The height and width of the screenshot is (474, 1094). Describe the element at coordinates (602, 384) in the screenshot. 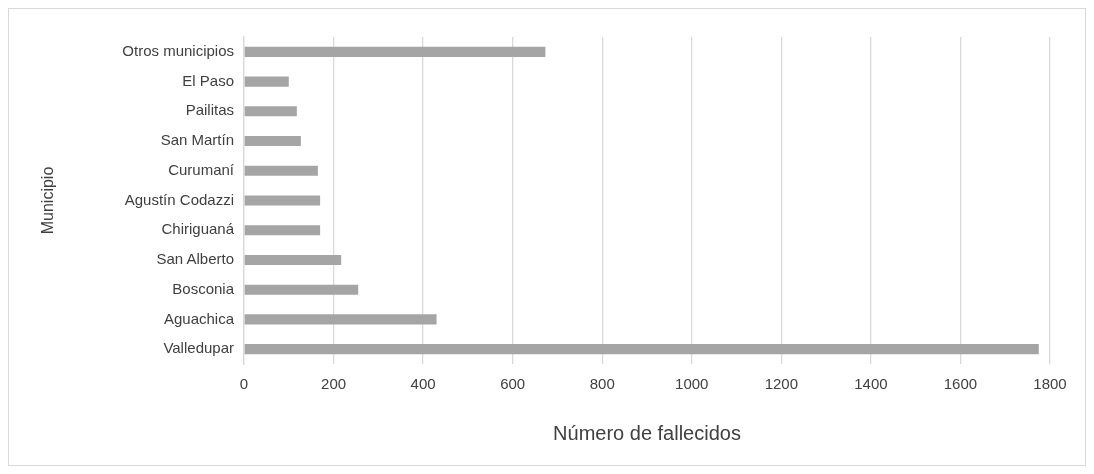

I see `x-tick-label: 800` at that location.